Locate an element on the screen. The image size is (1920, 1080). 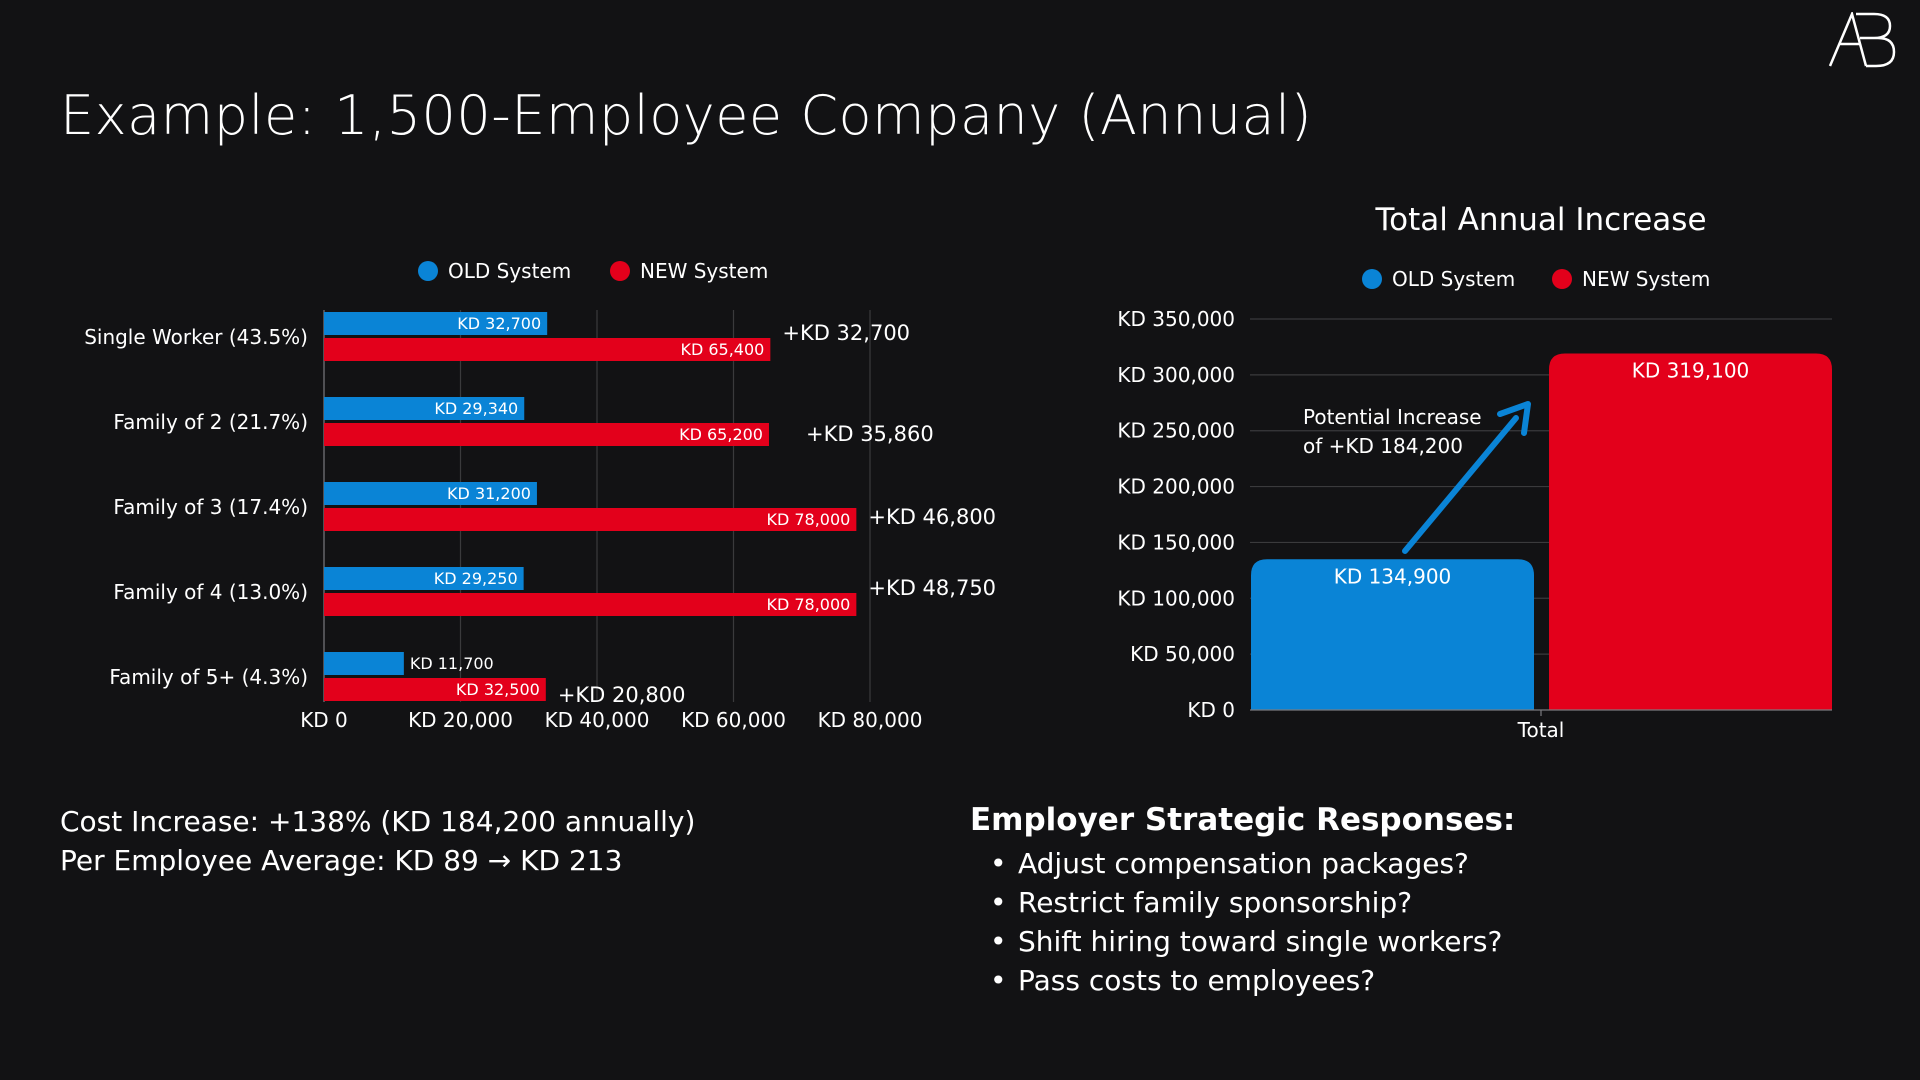
y-tick-label: KD 50,000 is located at coordinates (1182, 654).